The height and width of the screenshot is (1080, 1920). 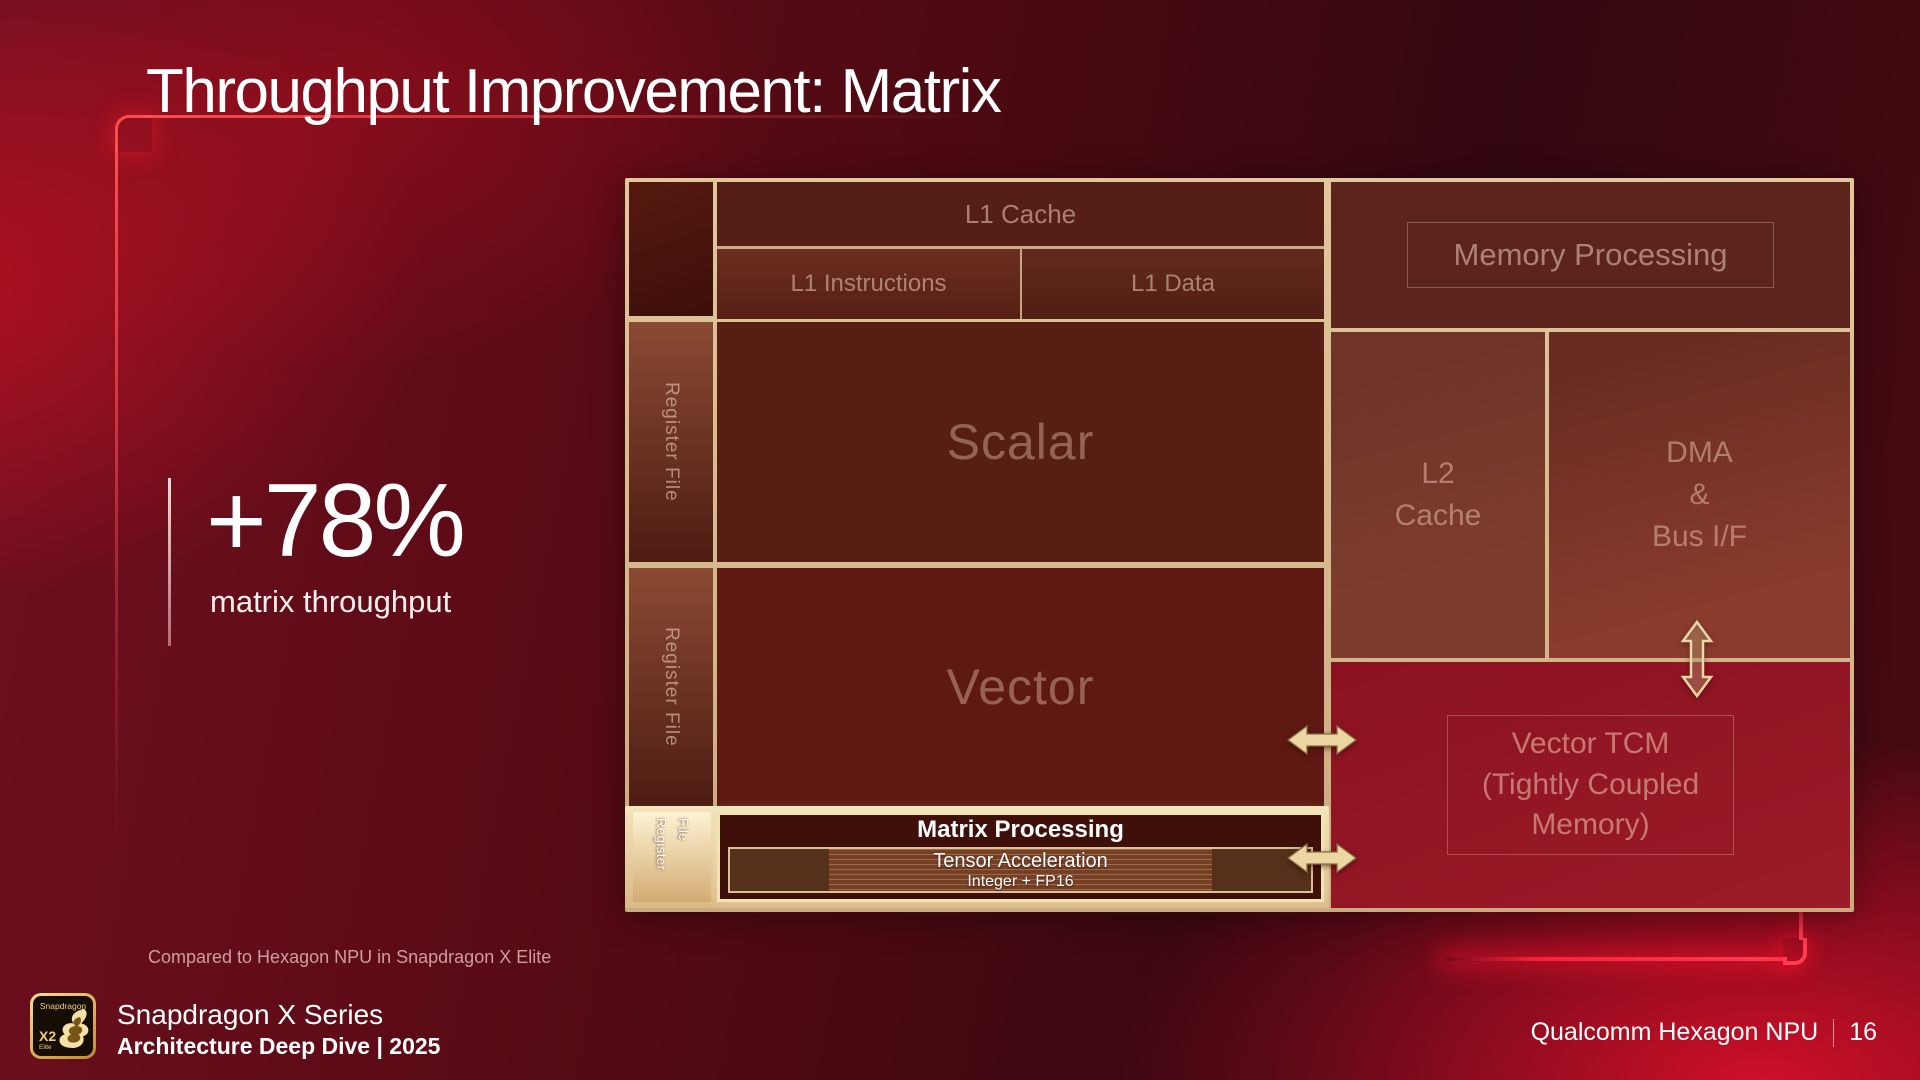 I want to click on tensor-acceleration-block: Tensor Acceleration Integer + FP16, so click(x=1020, y=870).